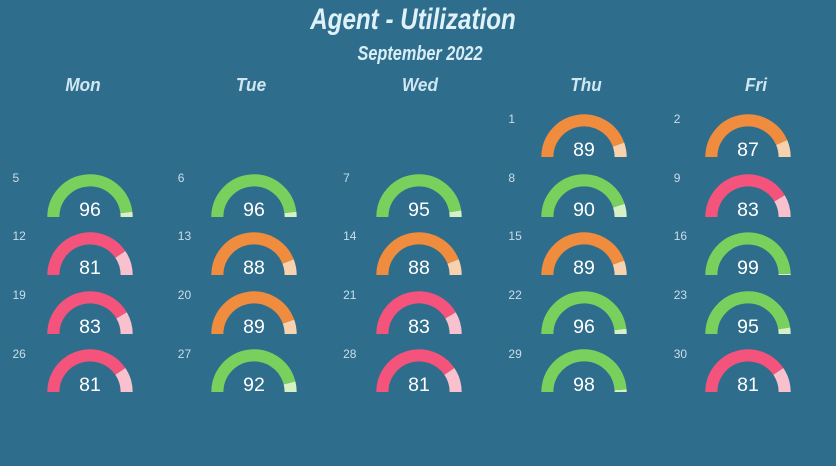 This screenshot has width=836, height=466. Describe the element at coordinates (584, 384) in the screenshot. I see `svg-text: 98` at that location.